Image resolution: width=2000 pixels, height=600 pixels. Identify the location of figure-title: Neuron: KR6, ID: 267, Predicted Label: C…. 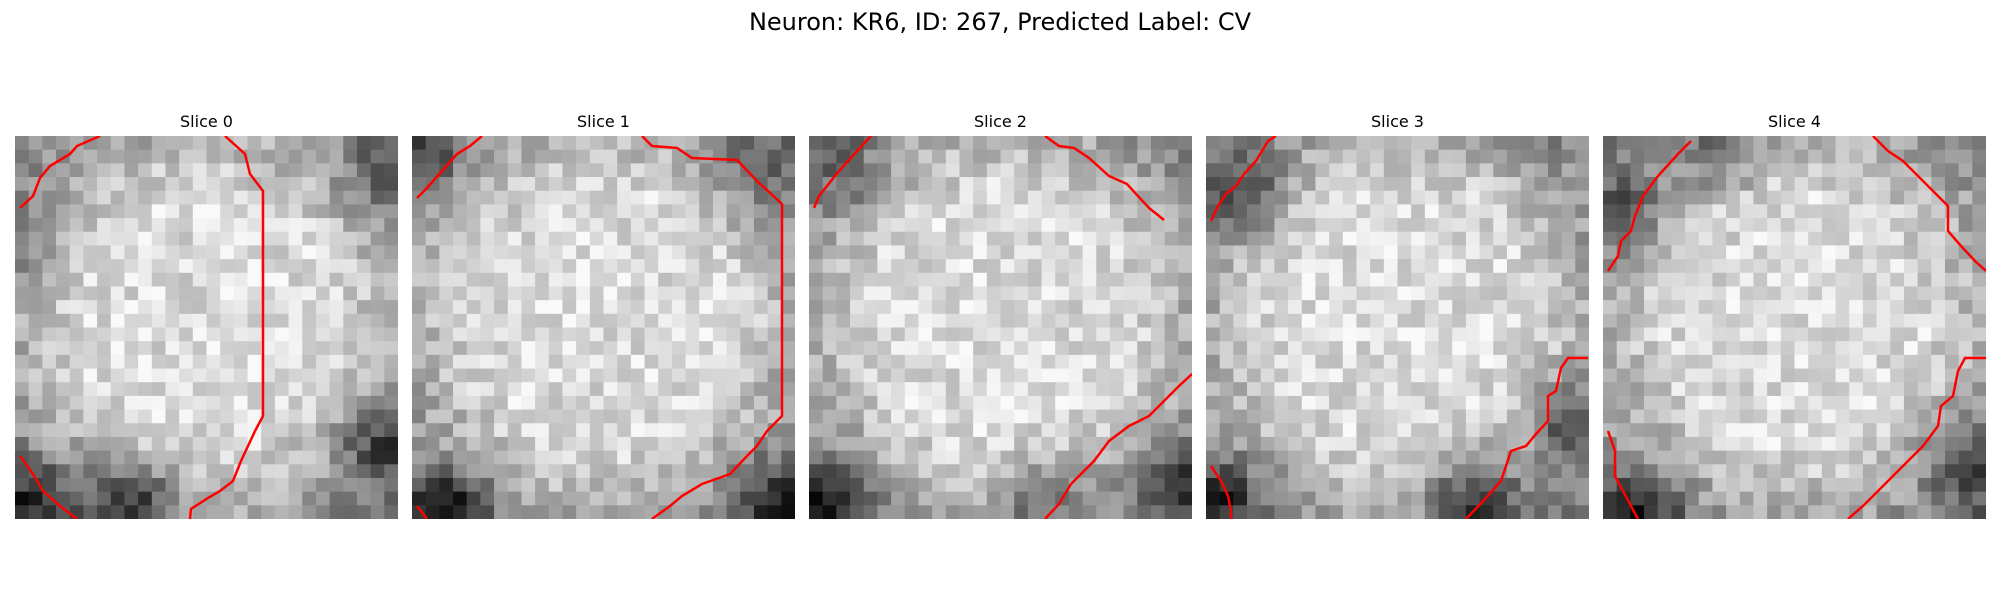
(1000, 22).